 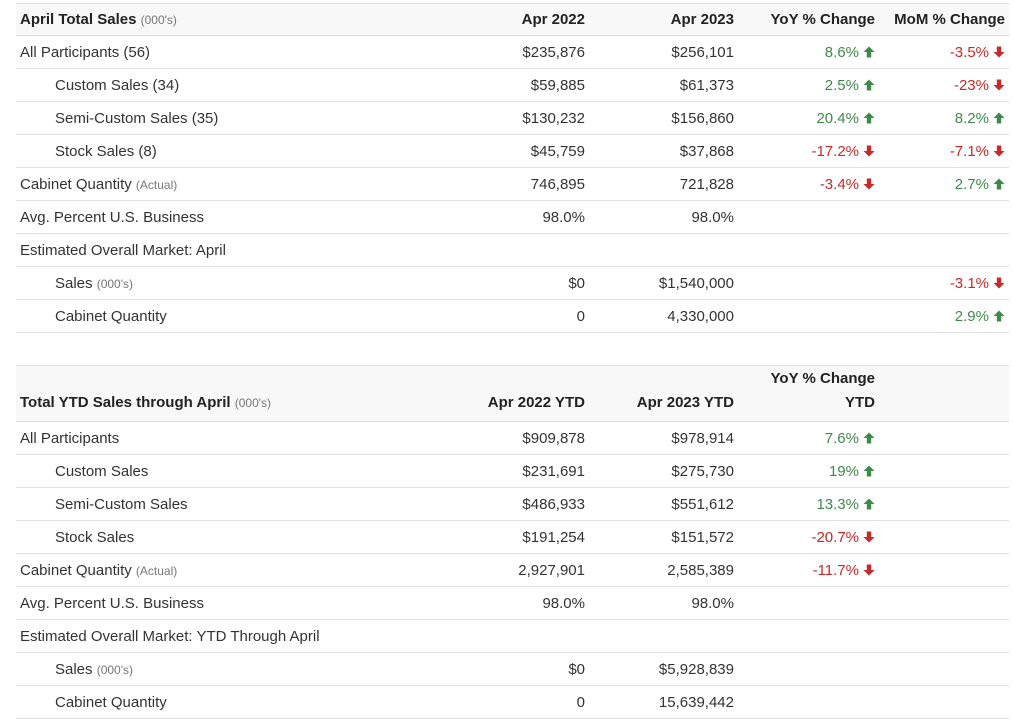 I want to click on prev-value-cell: $231,691, so click(x=507, y=471).